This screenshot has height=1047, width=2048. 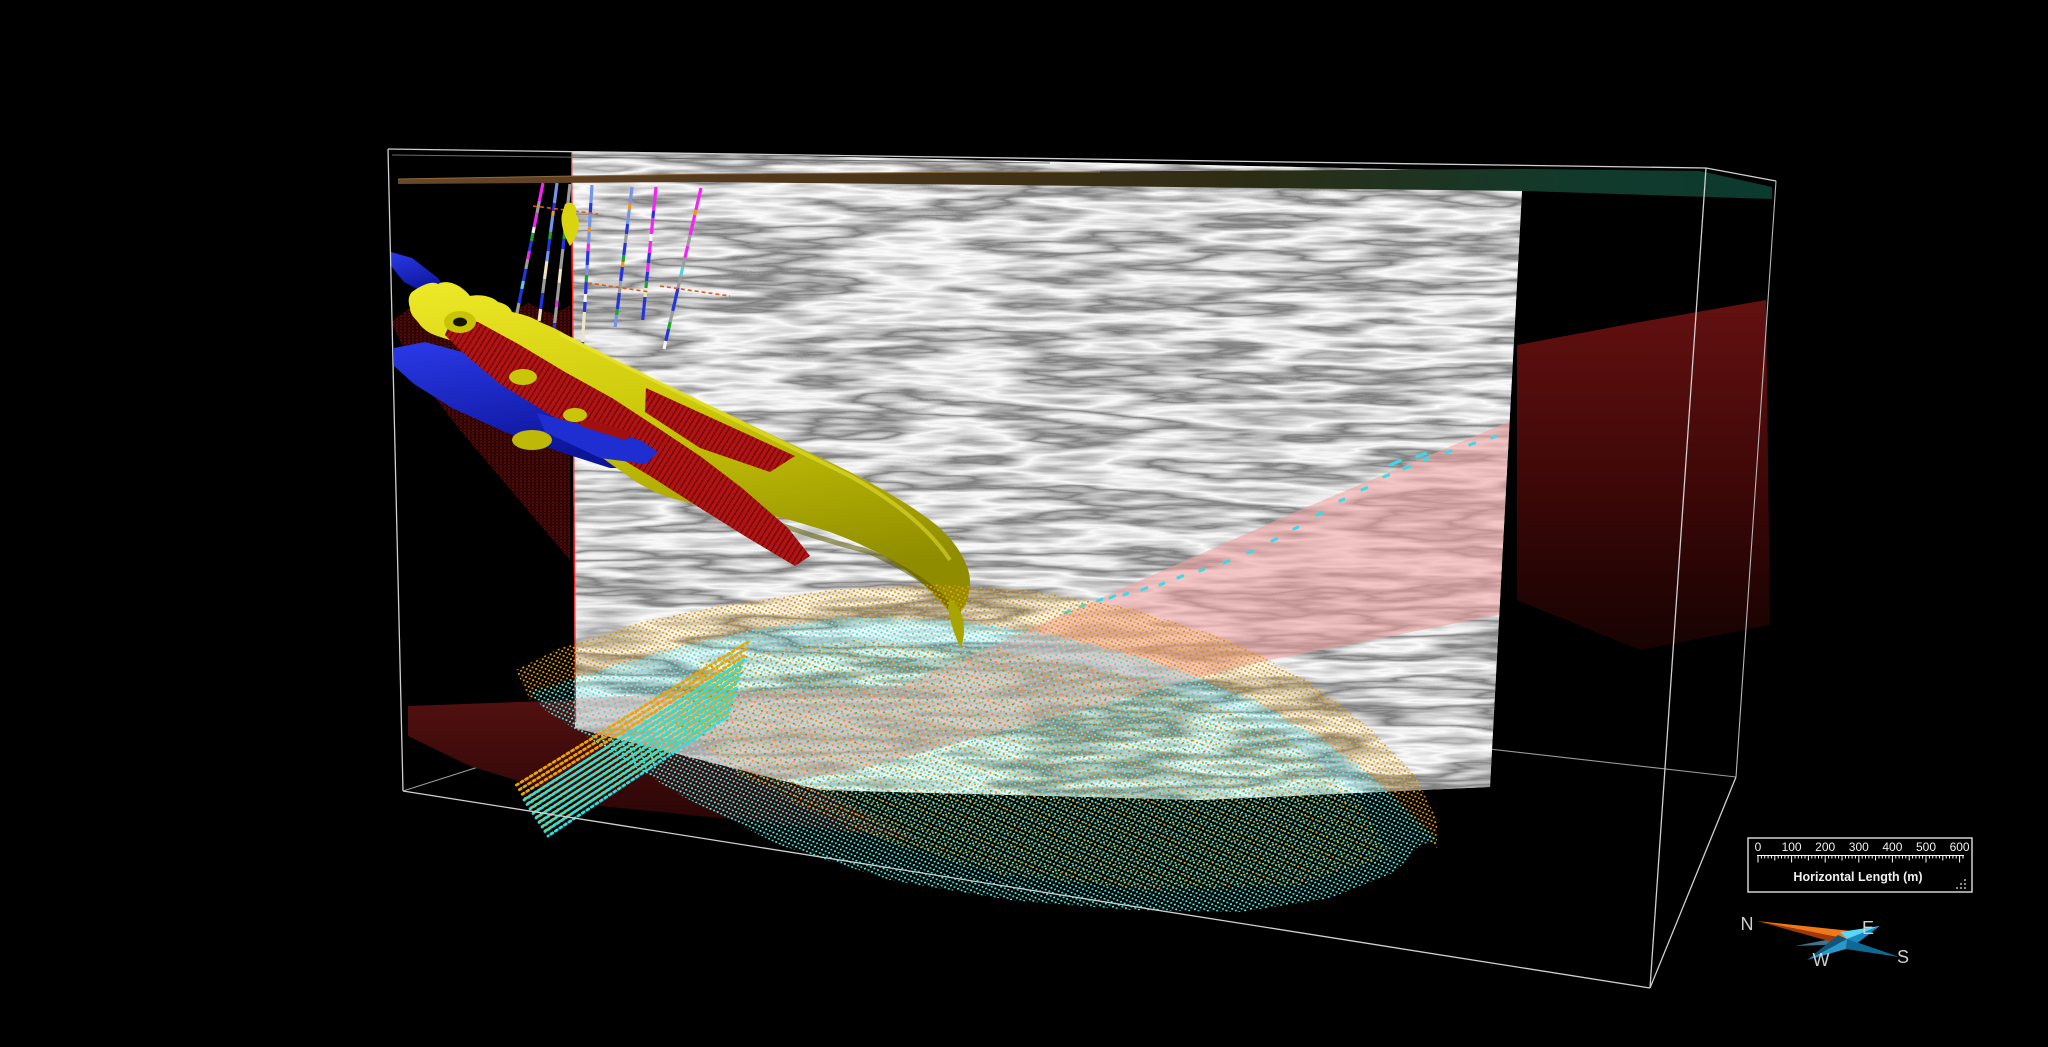 I want to click on box-edge-southeast-vertical, so click(x=1678, y=578).